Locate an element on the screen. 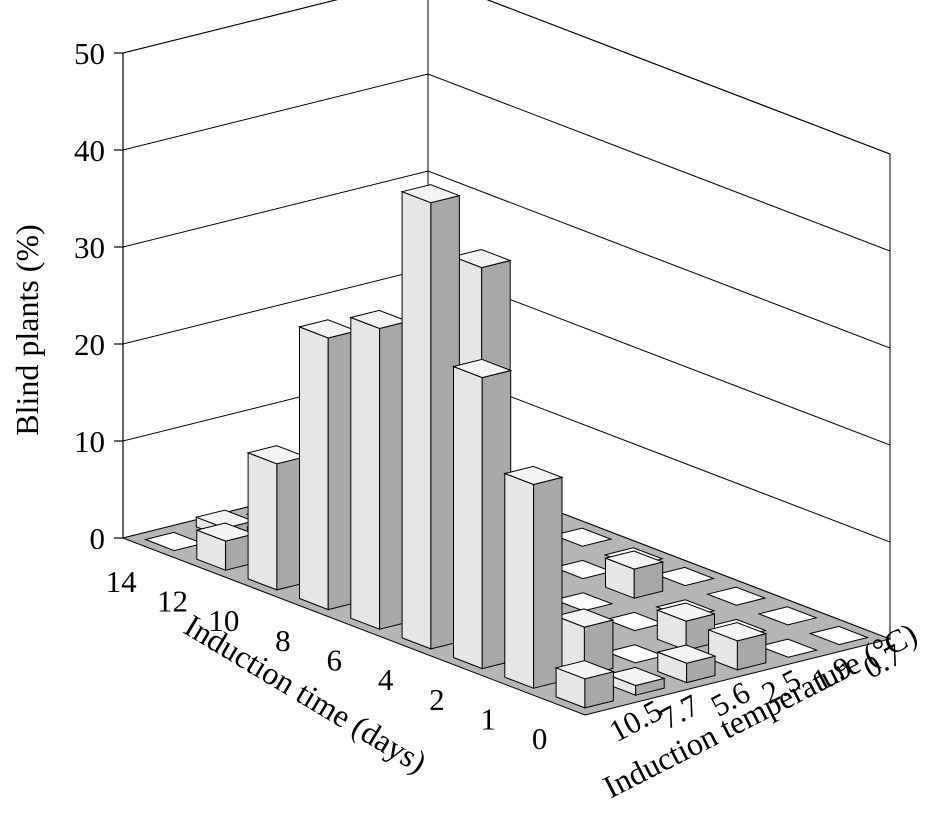  time-tick-label: 8 is located at coordinates (283, 640).